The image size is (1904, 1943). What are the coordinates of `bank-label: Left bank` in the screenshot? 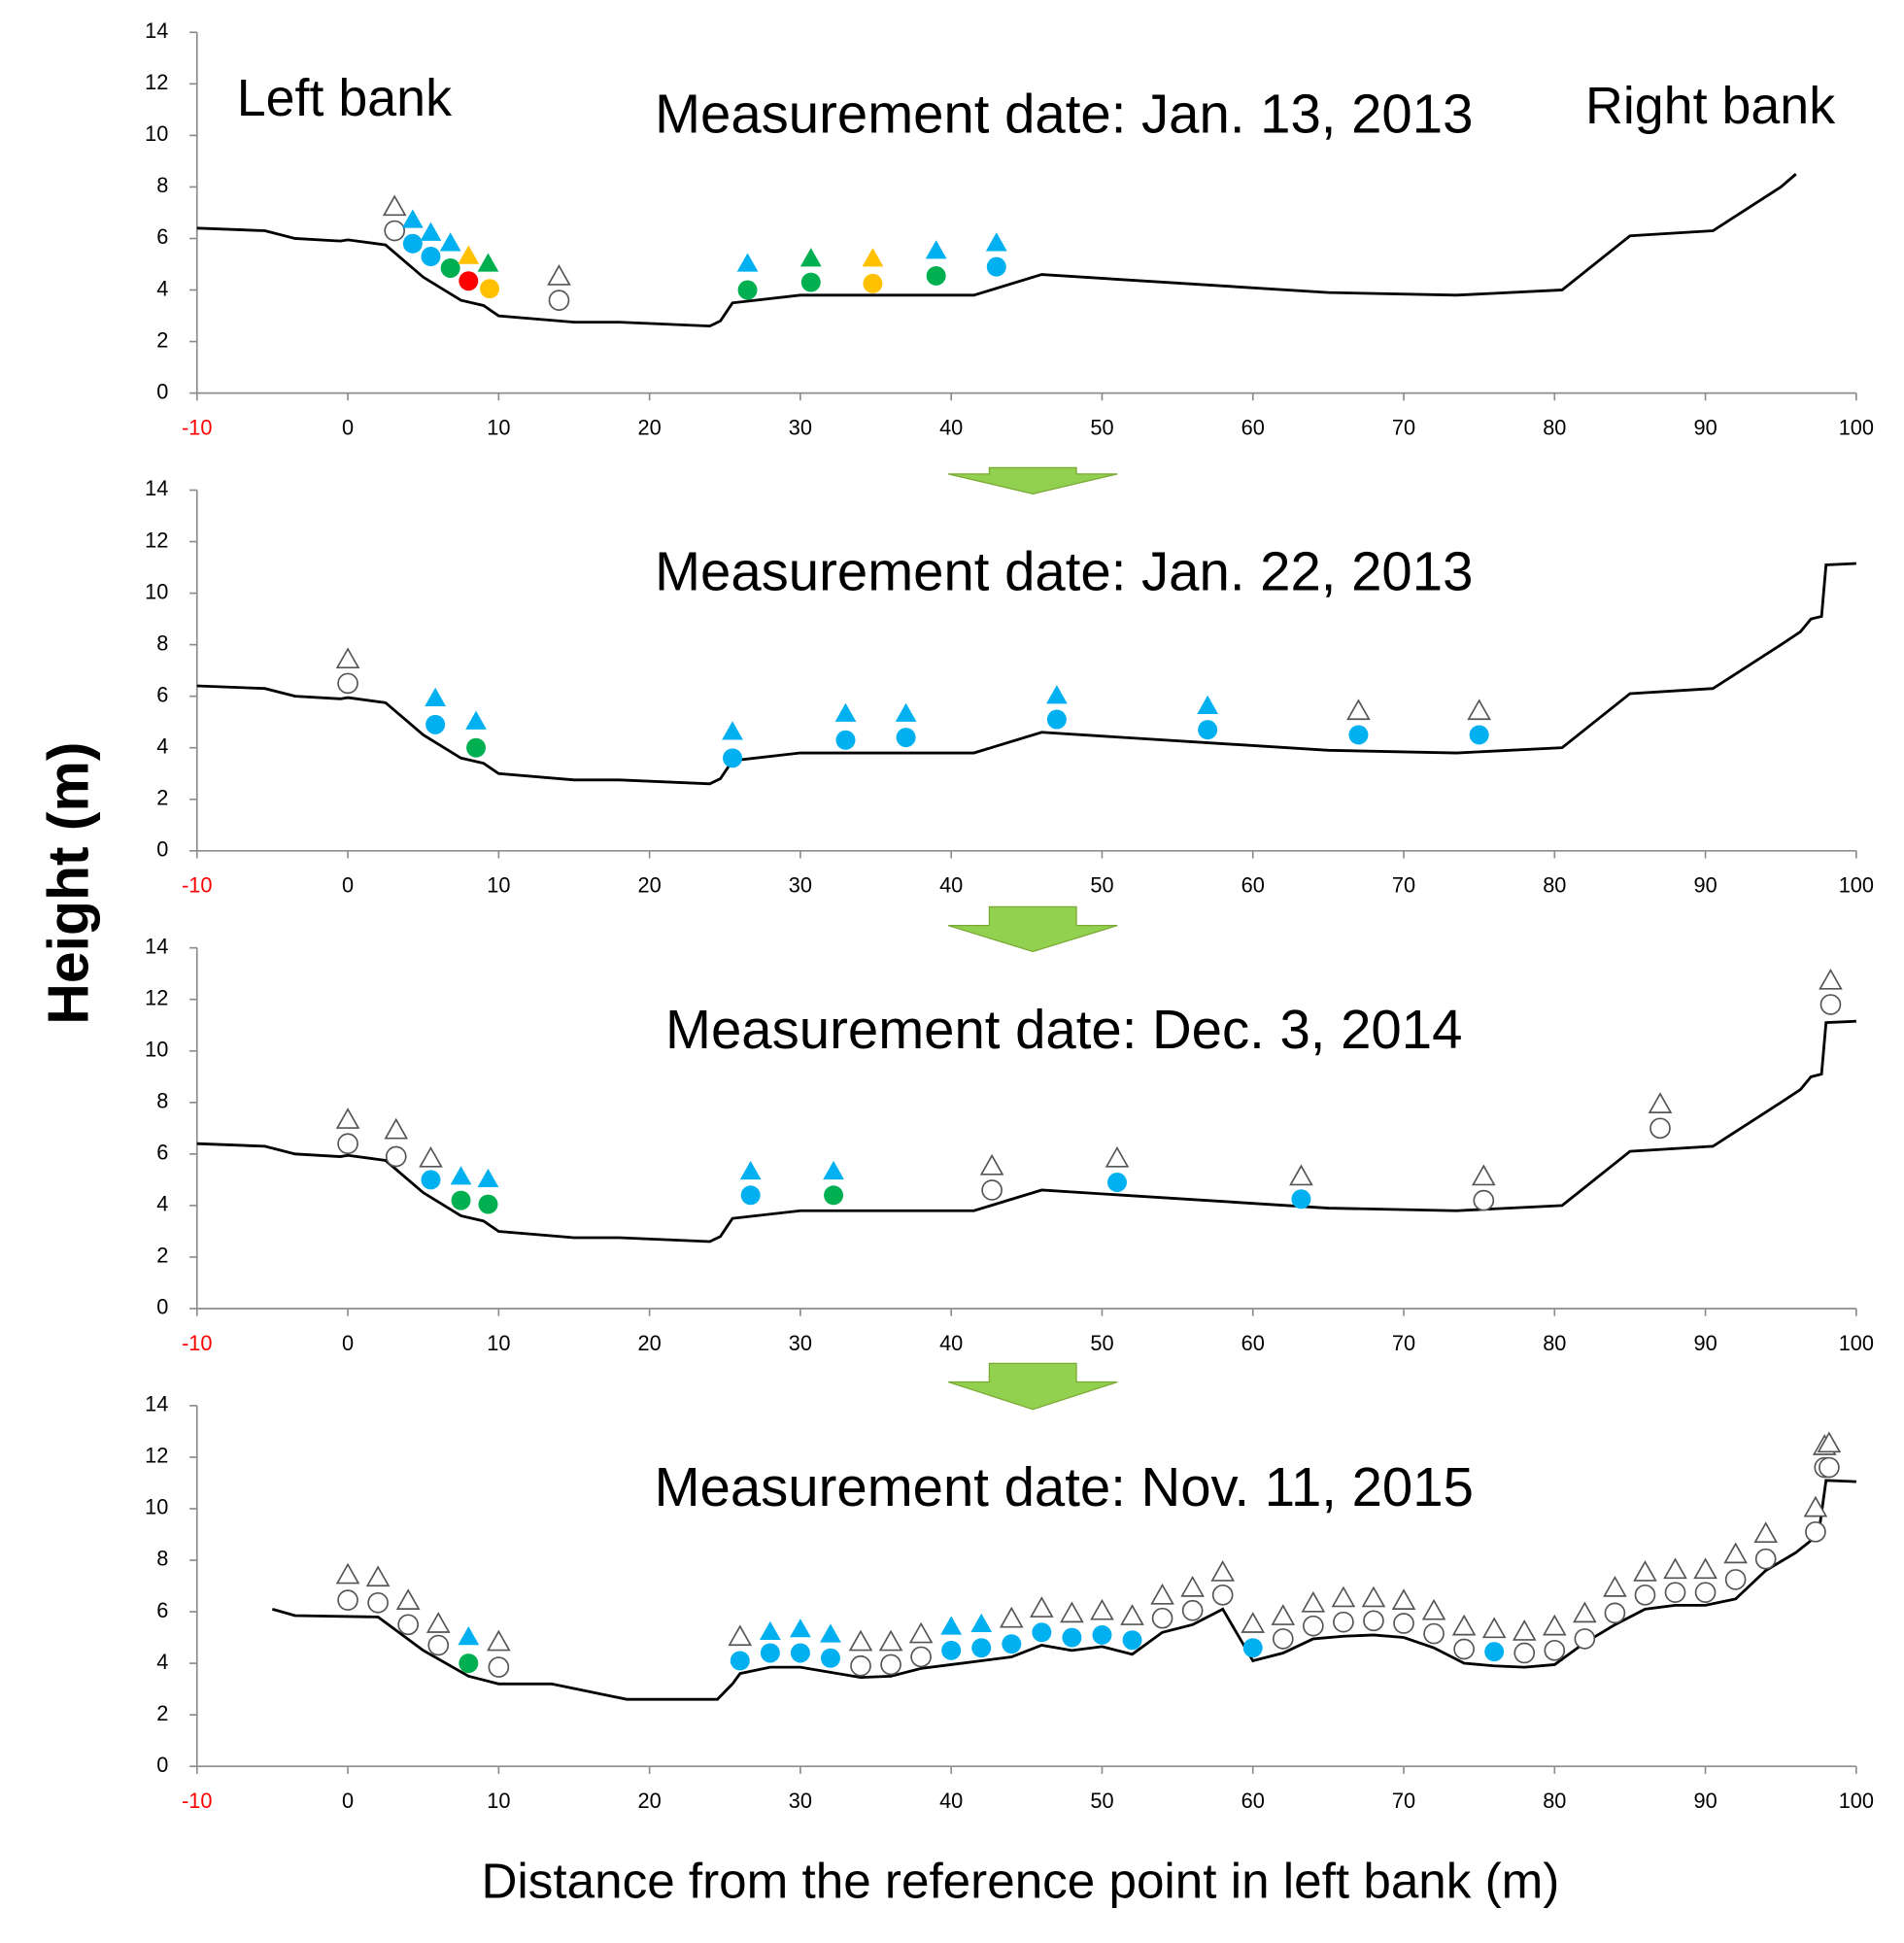 It's located at (344, 98).